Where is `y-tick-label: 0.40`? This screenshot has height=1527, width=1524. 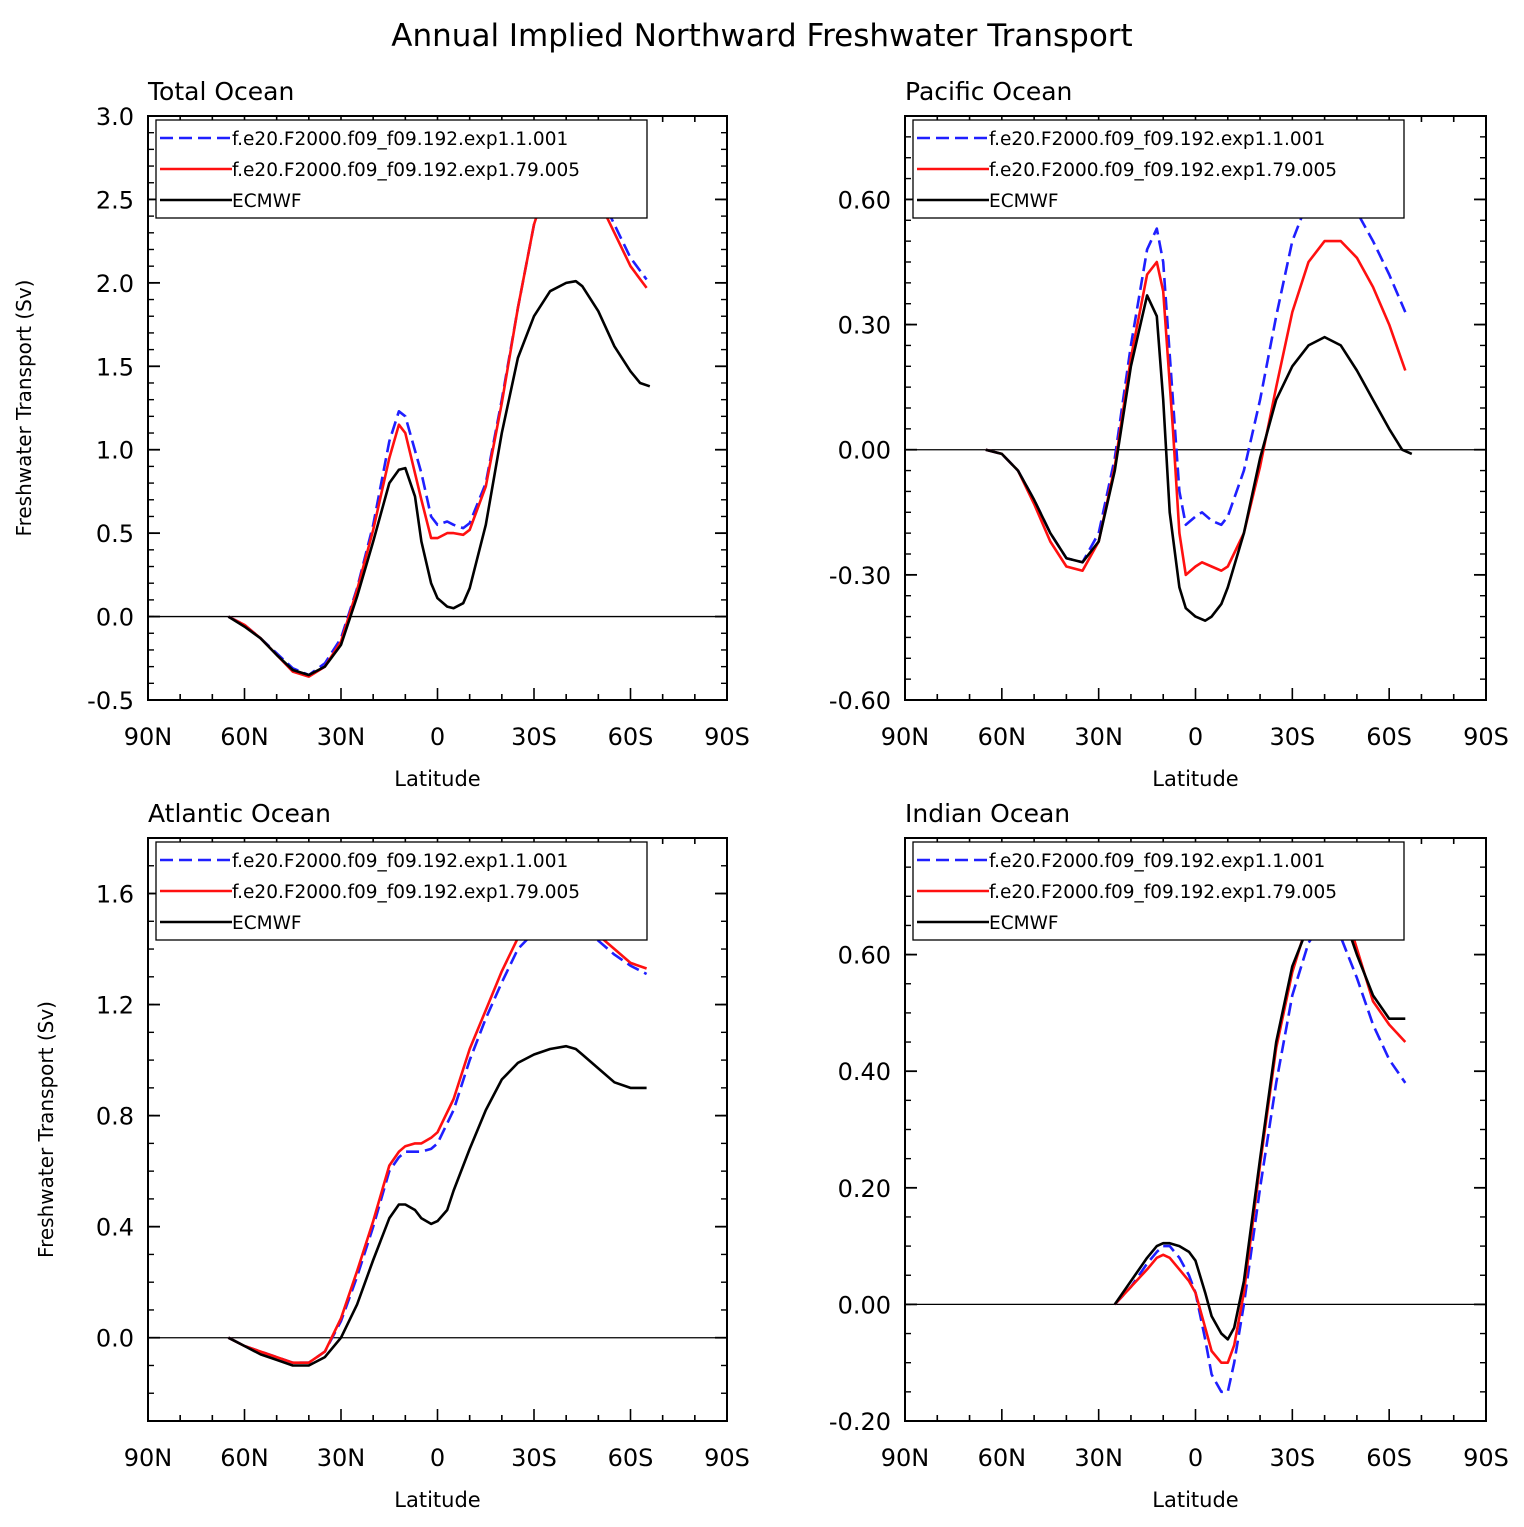 y-tick-label: 0.40 is located at coordinates (864, 1072).